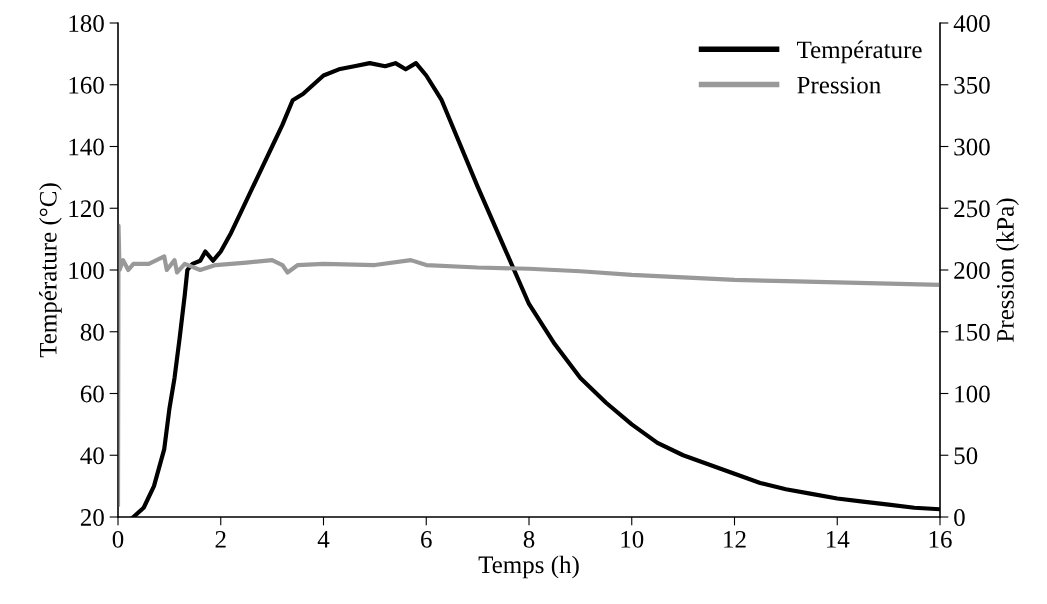  What do you see at coordinates (86, 209) in the screenshot?
I see `y-tick-label: 120` at bounding box center [86, 209].